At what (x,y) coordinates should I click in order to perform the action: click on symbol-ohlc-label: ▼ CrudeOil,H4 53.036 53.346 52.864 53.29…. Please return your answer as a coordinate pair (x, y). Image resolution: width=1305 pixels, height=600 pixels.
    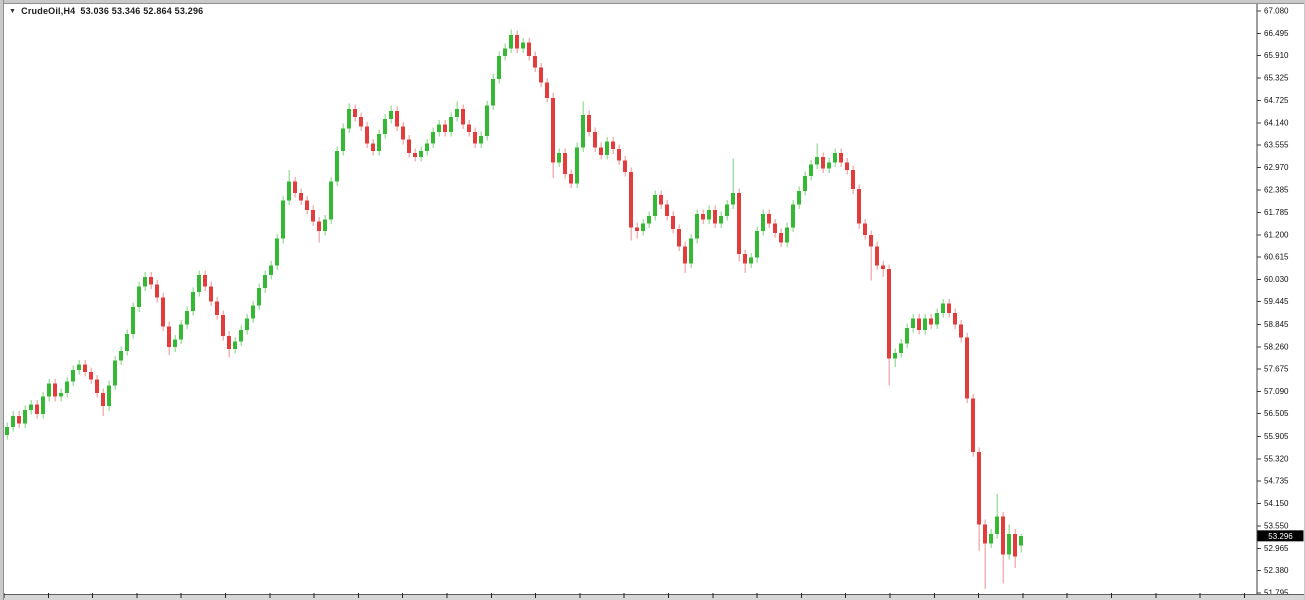
    Looking at the image, I should click on (106, 11).